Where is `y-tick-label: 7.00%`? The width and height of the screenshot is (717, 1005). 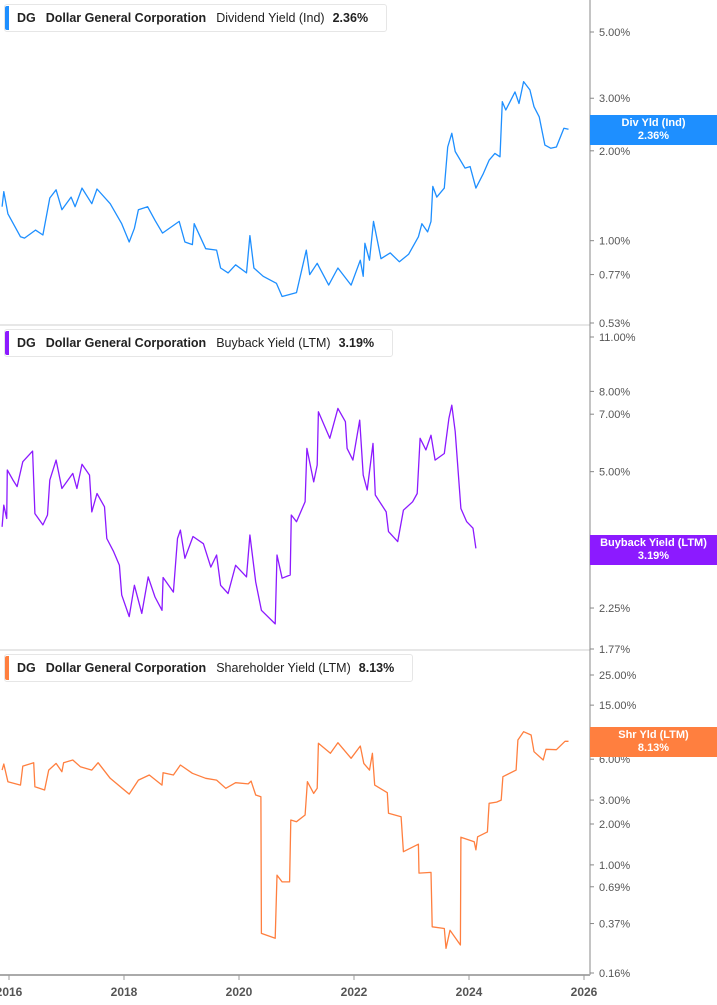
y-tick-label: 7.00% is located at coordinates (614, 415).